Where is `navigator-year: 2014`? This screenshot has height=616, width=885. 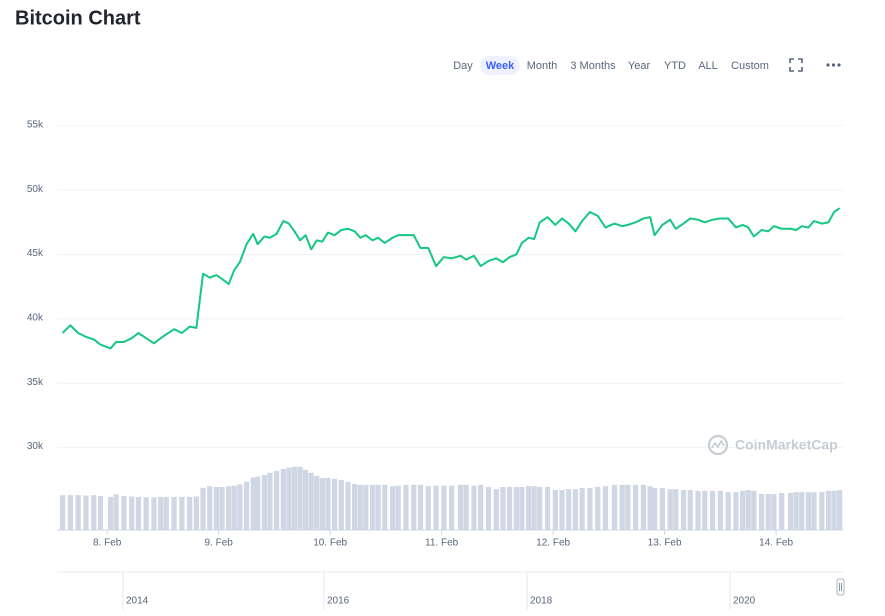
navigator-year: 2014 is located at coordinates (137, 601).